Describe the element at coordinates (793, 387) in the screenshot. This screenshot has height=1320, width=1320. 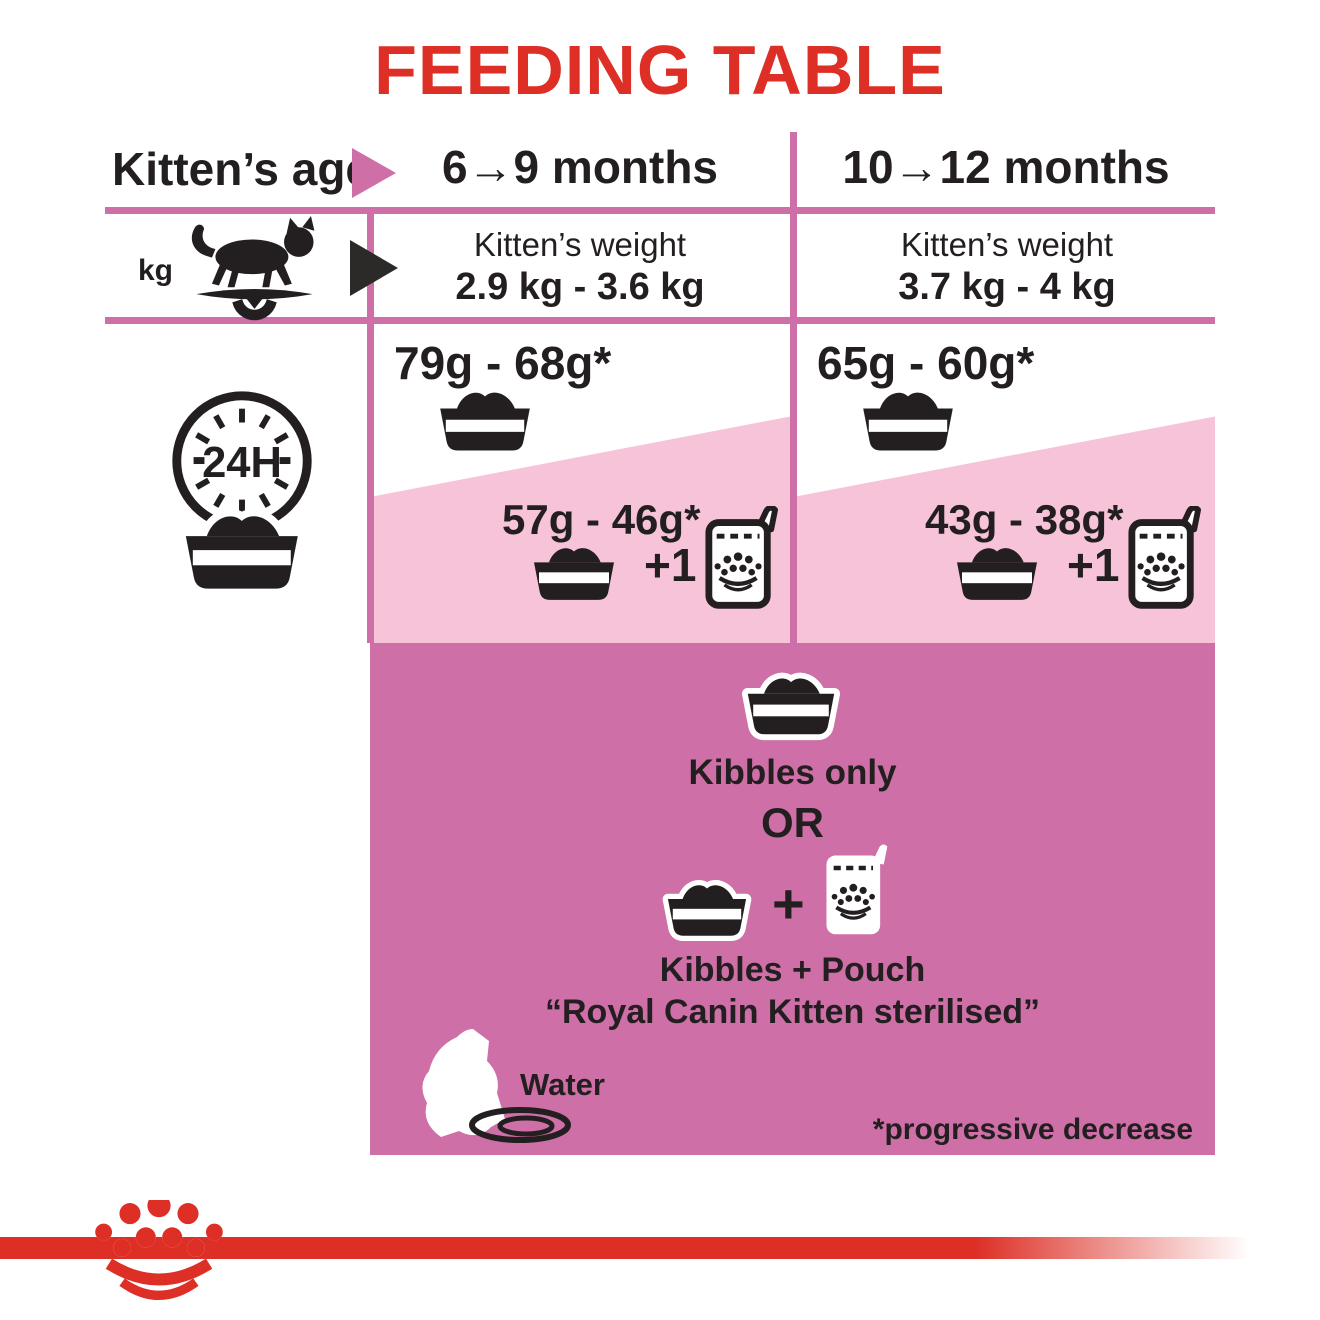
I see `divider-vertical-months` at that location.